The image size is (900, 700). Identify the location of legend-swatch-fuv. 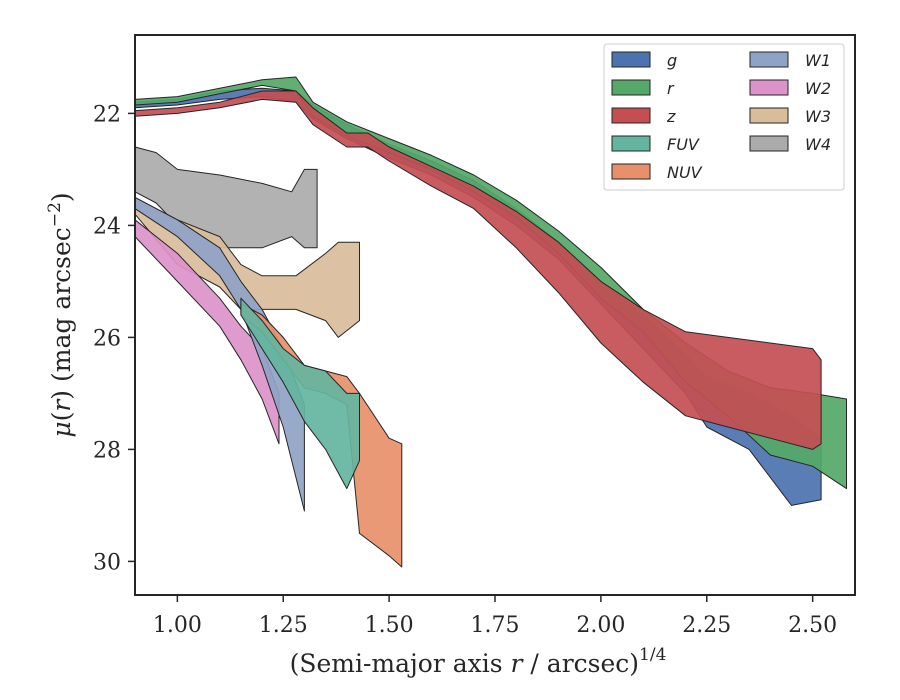
(631, 143).